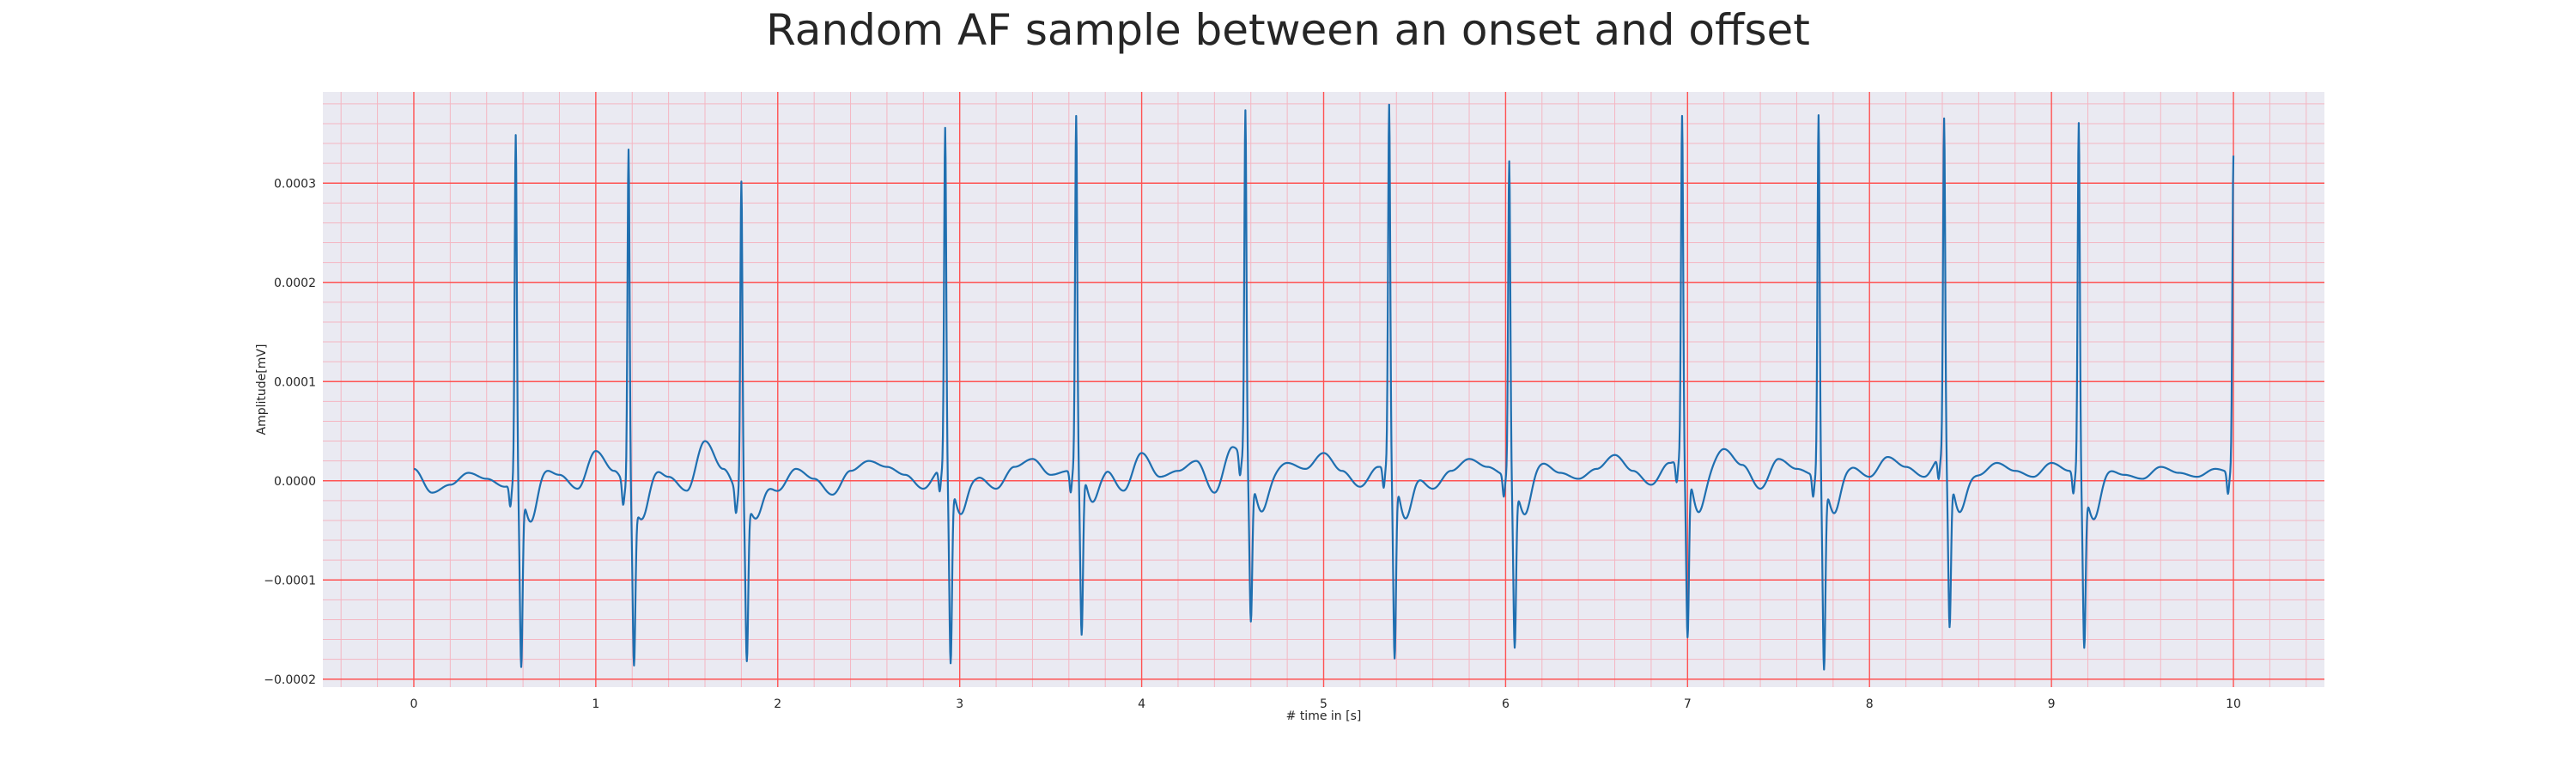 Image resolution: width=2576 pixels, height=773 pixels. Describe the element at coordinates (295, 382) in the screenshot. I see `y-tick-label: 0.0001` at that location.